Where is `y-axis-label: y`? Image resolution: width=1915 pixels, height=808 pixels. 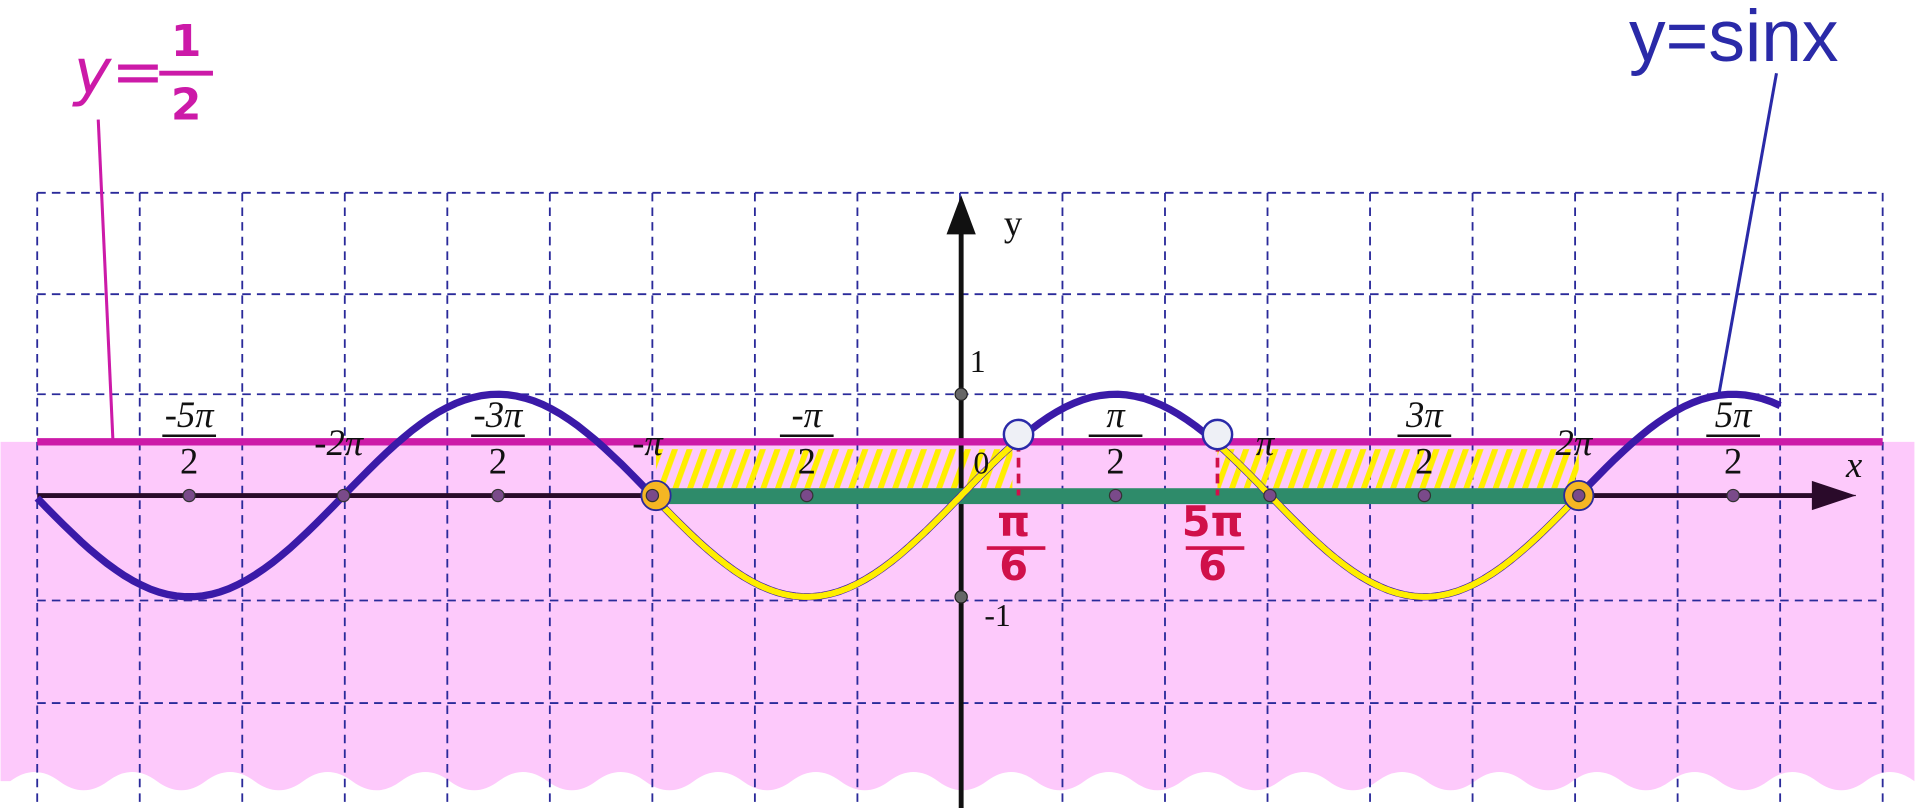 y-axis-label: y is located at coordinates (1013, 222).